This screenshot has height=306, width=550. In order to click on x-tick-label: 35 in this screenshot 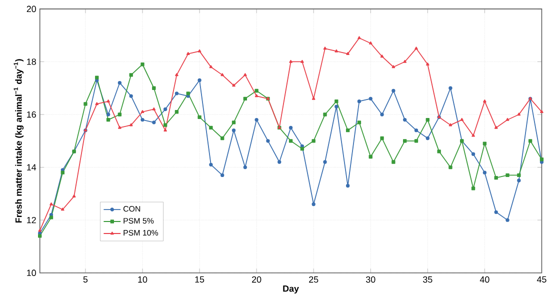, I will do `click(427, 279)`.